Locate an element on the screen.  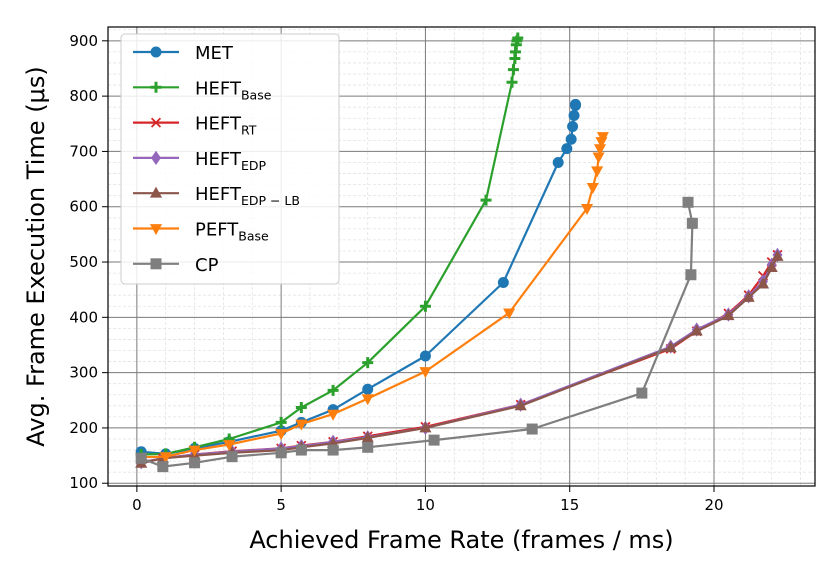
x-axis-label: Achieved Frame Rate (frames / ms) is located at coordinates (461, 540).